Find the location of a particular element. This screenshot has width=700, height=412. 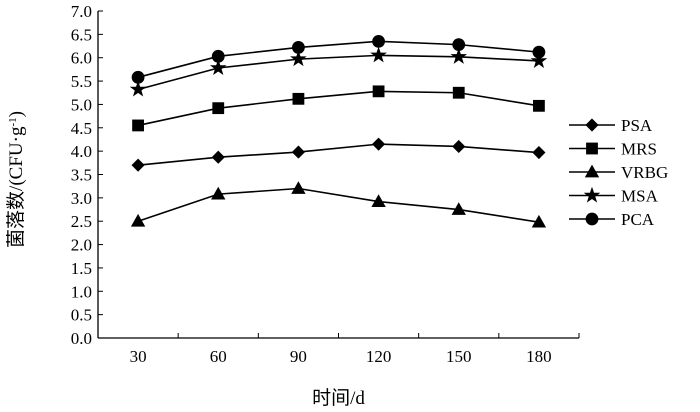

series-line-vrbg is located at coordinates (338, 205).